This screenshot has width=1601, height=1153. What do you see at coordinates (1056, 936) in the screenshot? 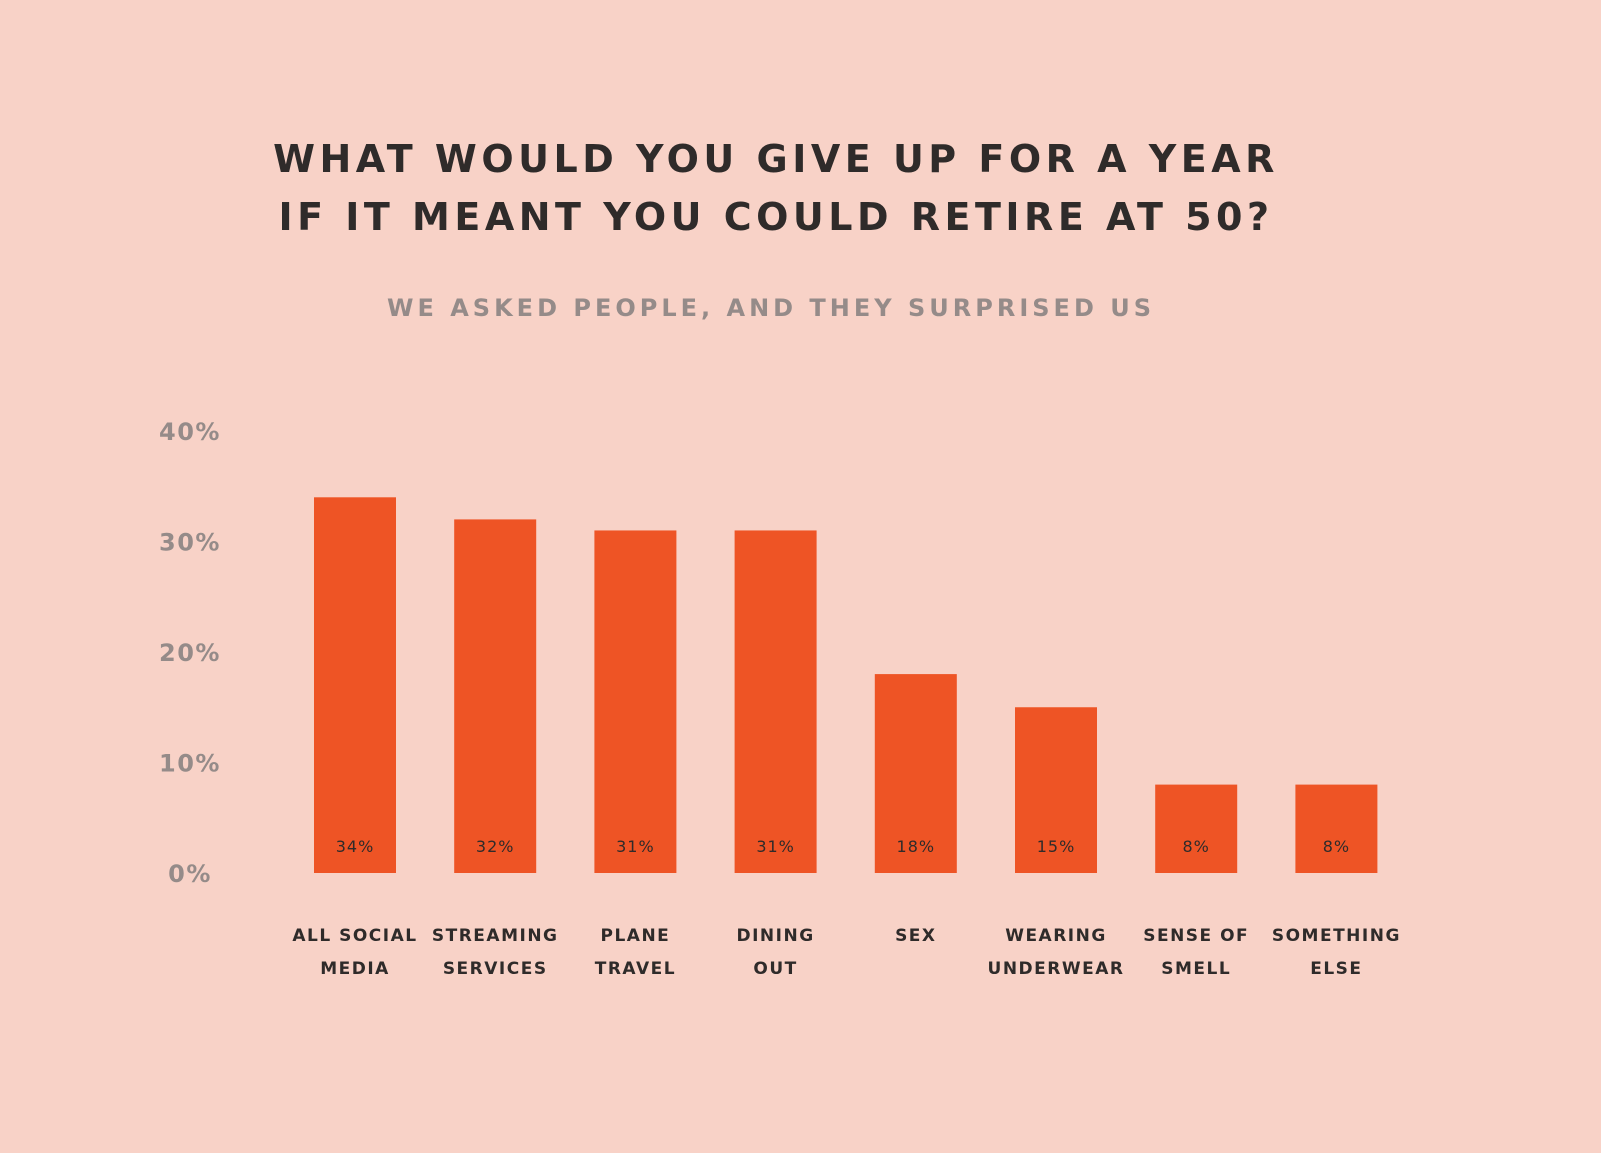
I see `category-label: WEARING` at bounding box center [1056, 936].